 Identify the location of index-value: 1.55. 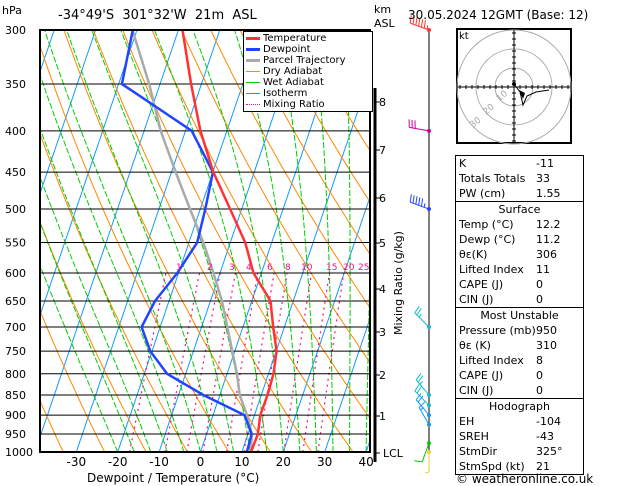
(548, 193).